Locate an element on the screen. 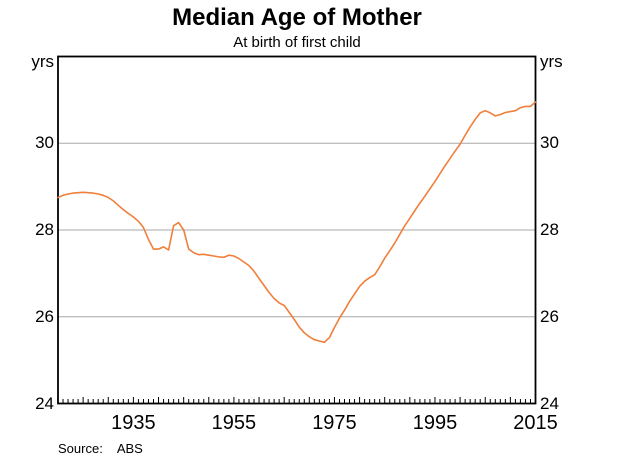  y-tick-label-left-28: 28 is located at coordinates (44, 229).